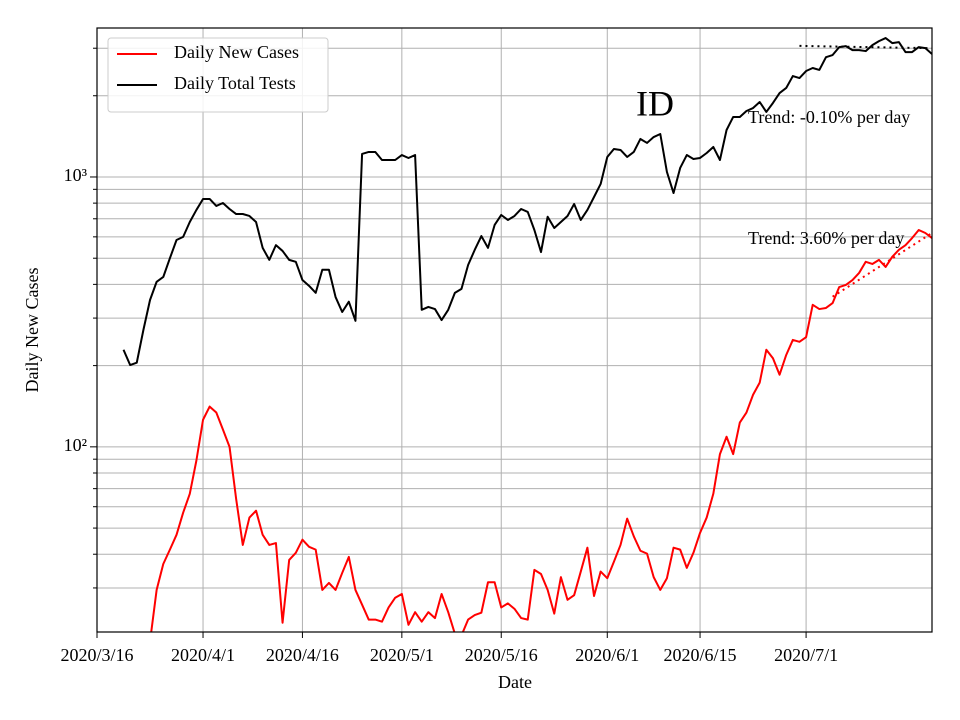 The width and height of the screenshot is (960, 720). What do you see at coordinates (515, 682) in the screenshot?
I see `x-axis-label: Date` at bounding box center [515, 682].